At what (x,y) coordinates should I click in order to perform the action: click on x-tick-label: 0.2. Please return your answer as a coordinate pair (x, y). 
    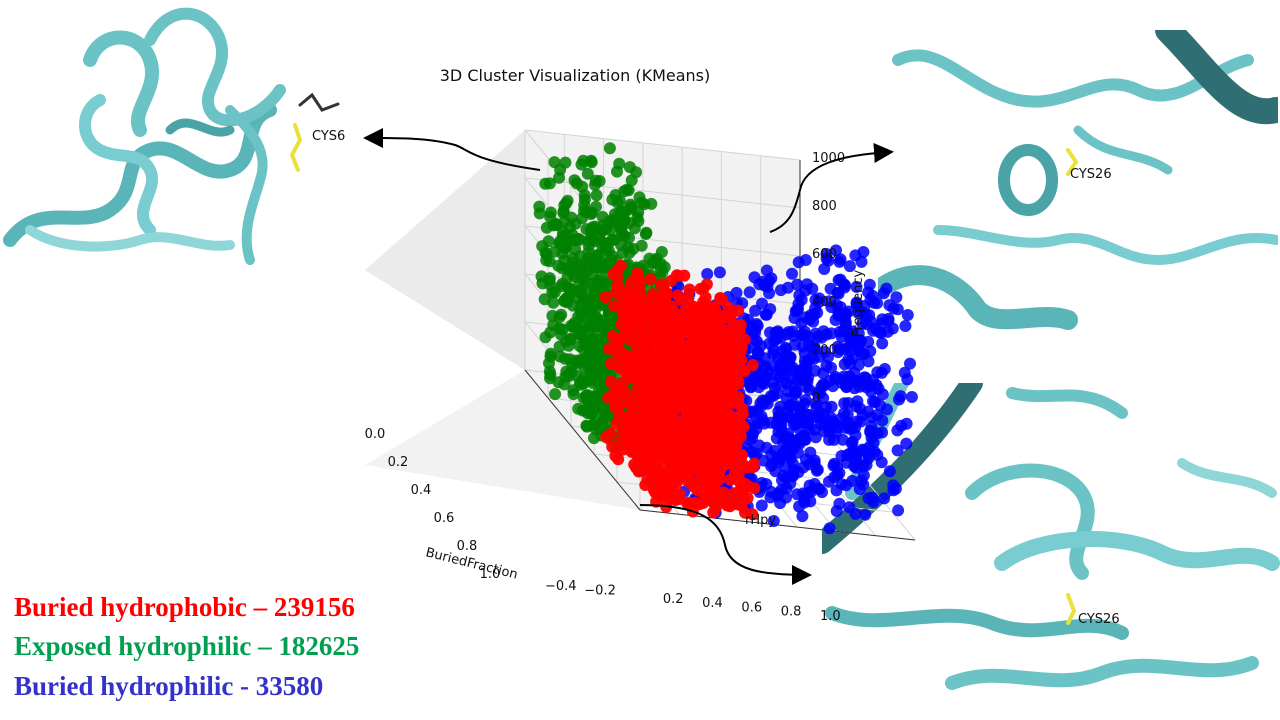
    Looking at the image, I should click on (398, 462).